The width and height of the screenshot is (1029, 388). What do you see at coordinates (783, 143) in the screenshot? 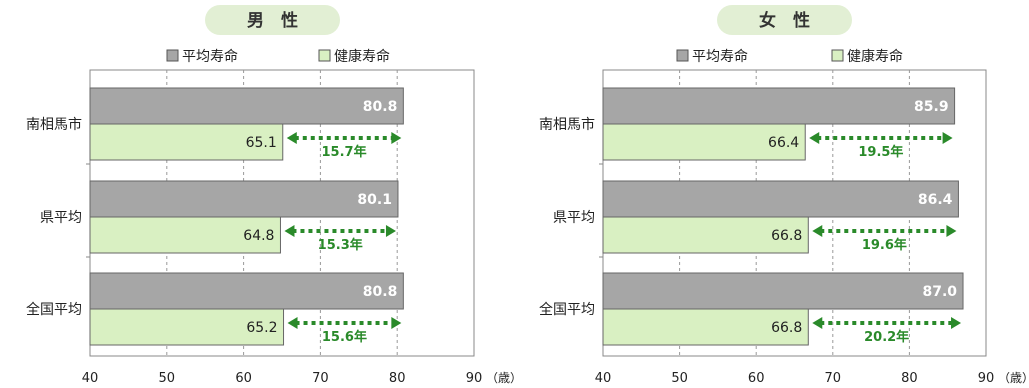
I see `bar-value-label: 66.4` at bounding box center [783, 143].